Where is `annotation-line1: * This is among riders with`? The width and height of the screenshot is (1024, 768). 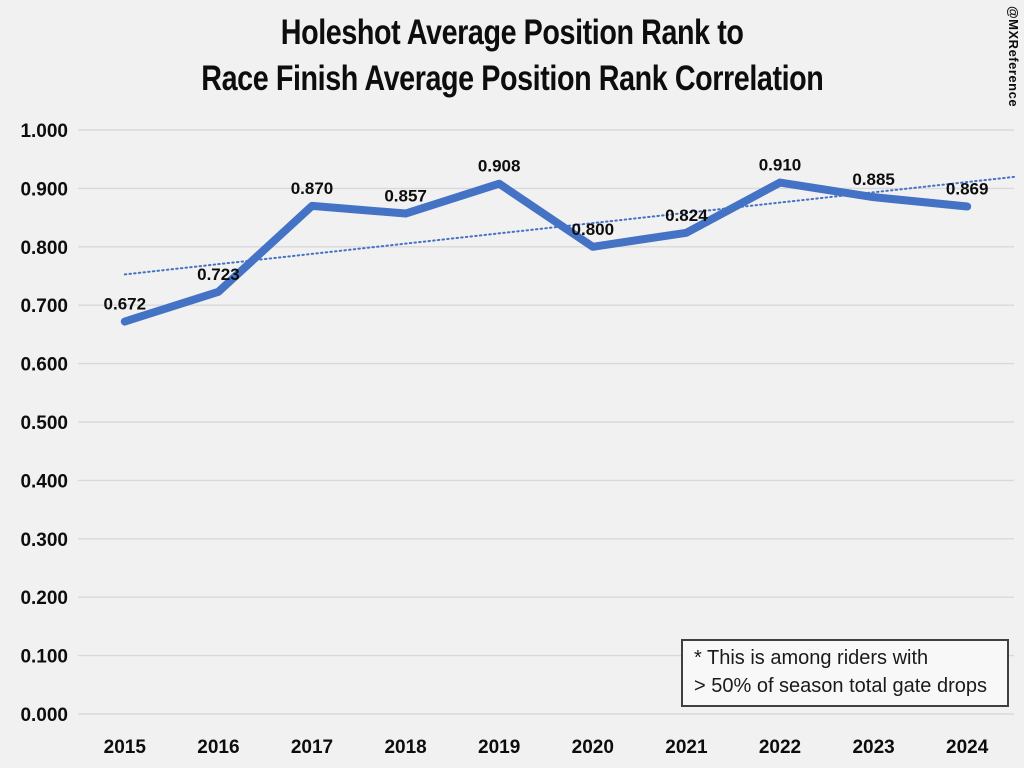 annotation-line1: * This is among riders with is located at coordinates (811, 658).